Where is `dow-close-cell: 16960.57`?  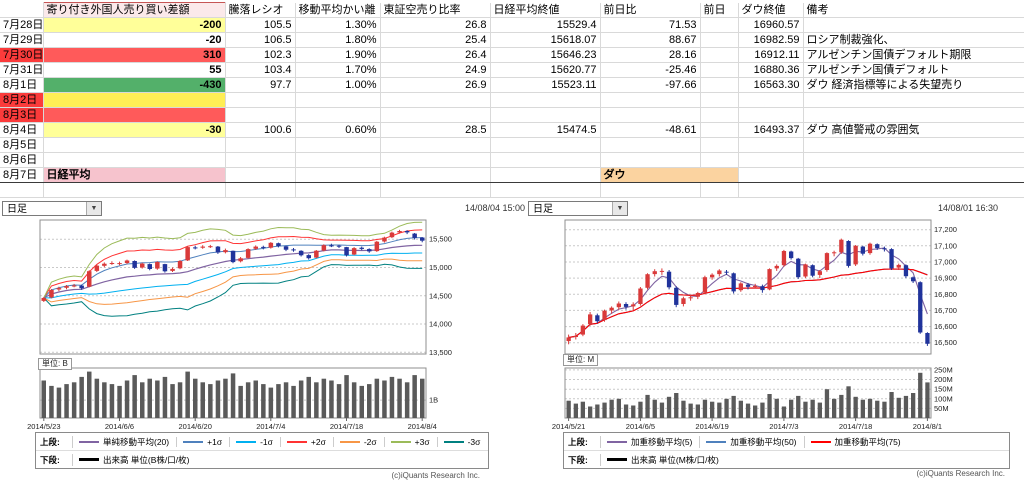 dow-close-cell: 16960.57 is located at coordinates (771, 25).